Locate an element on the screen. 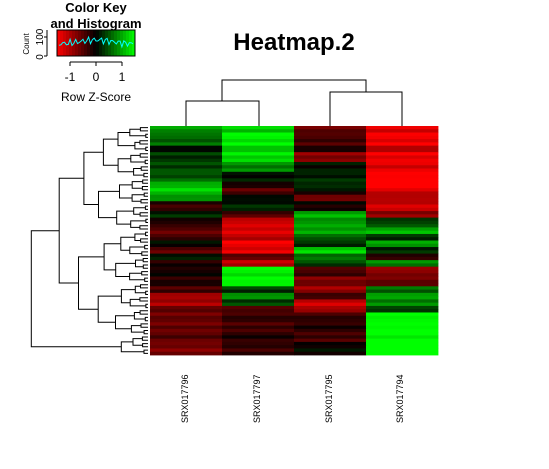  color-key-title-line2: and Histogram is located at coordinates (95, 23).